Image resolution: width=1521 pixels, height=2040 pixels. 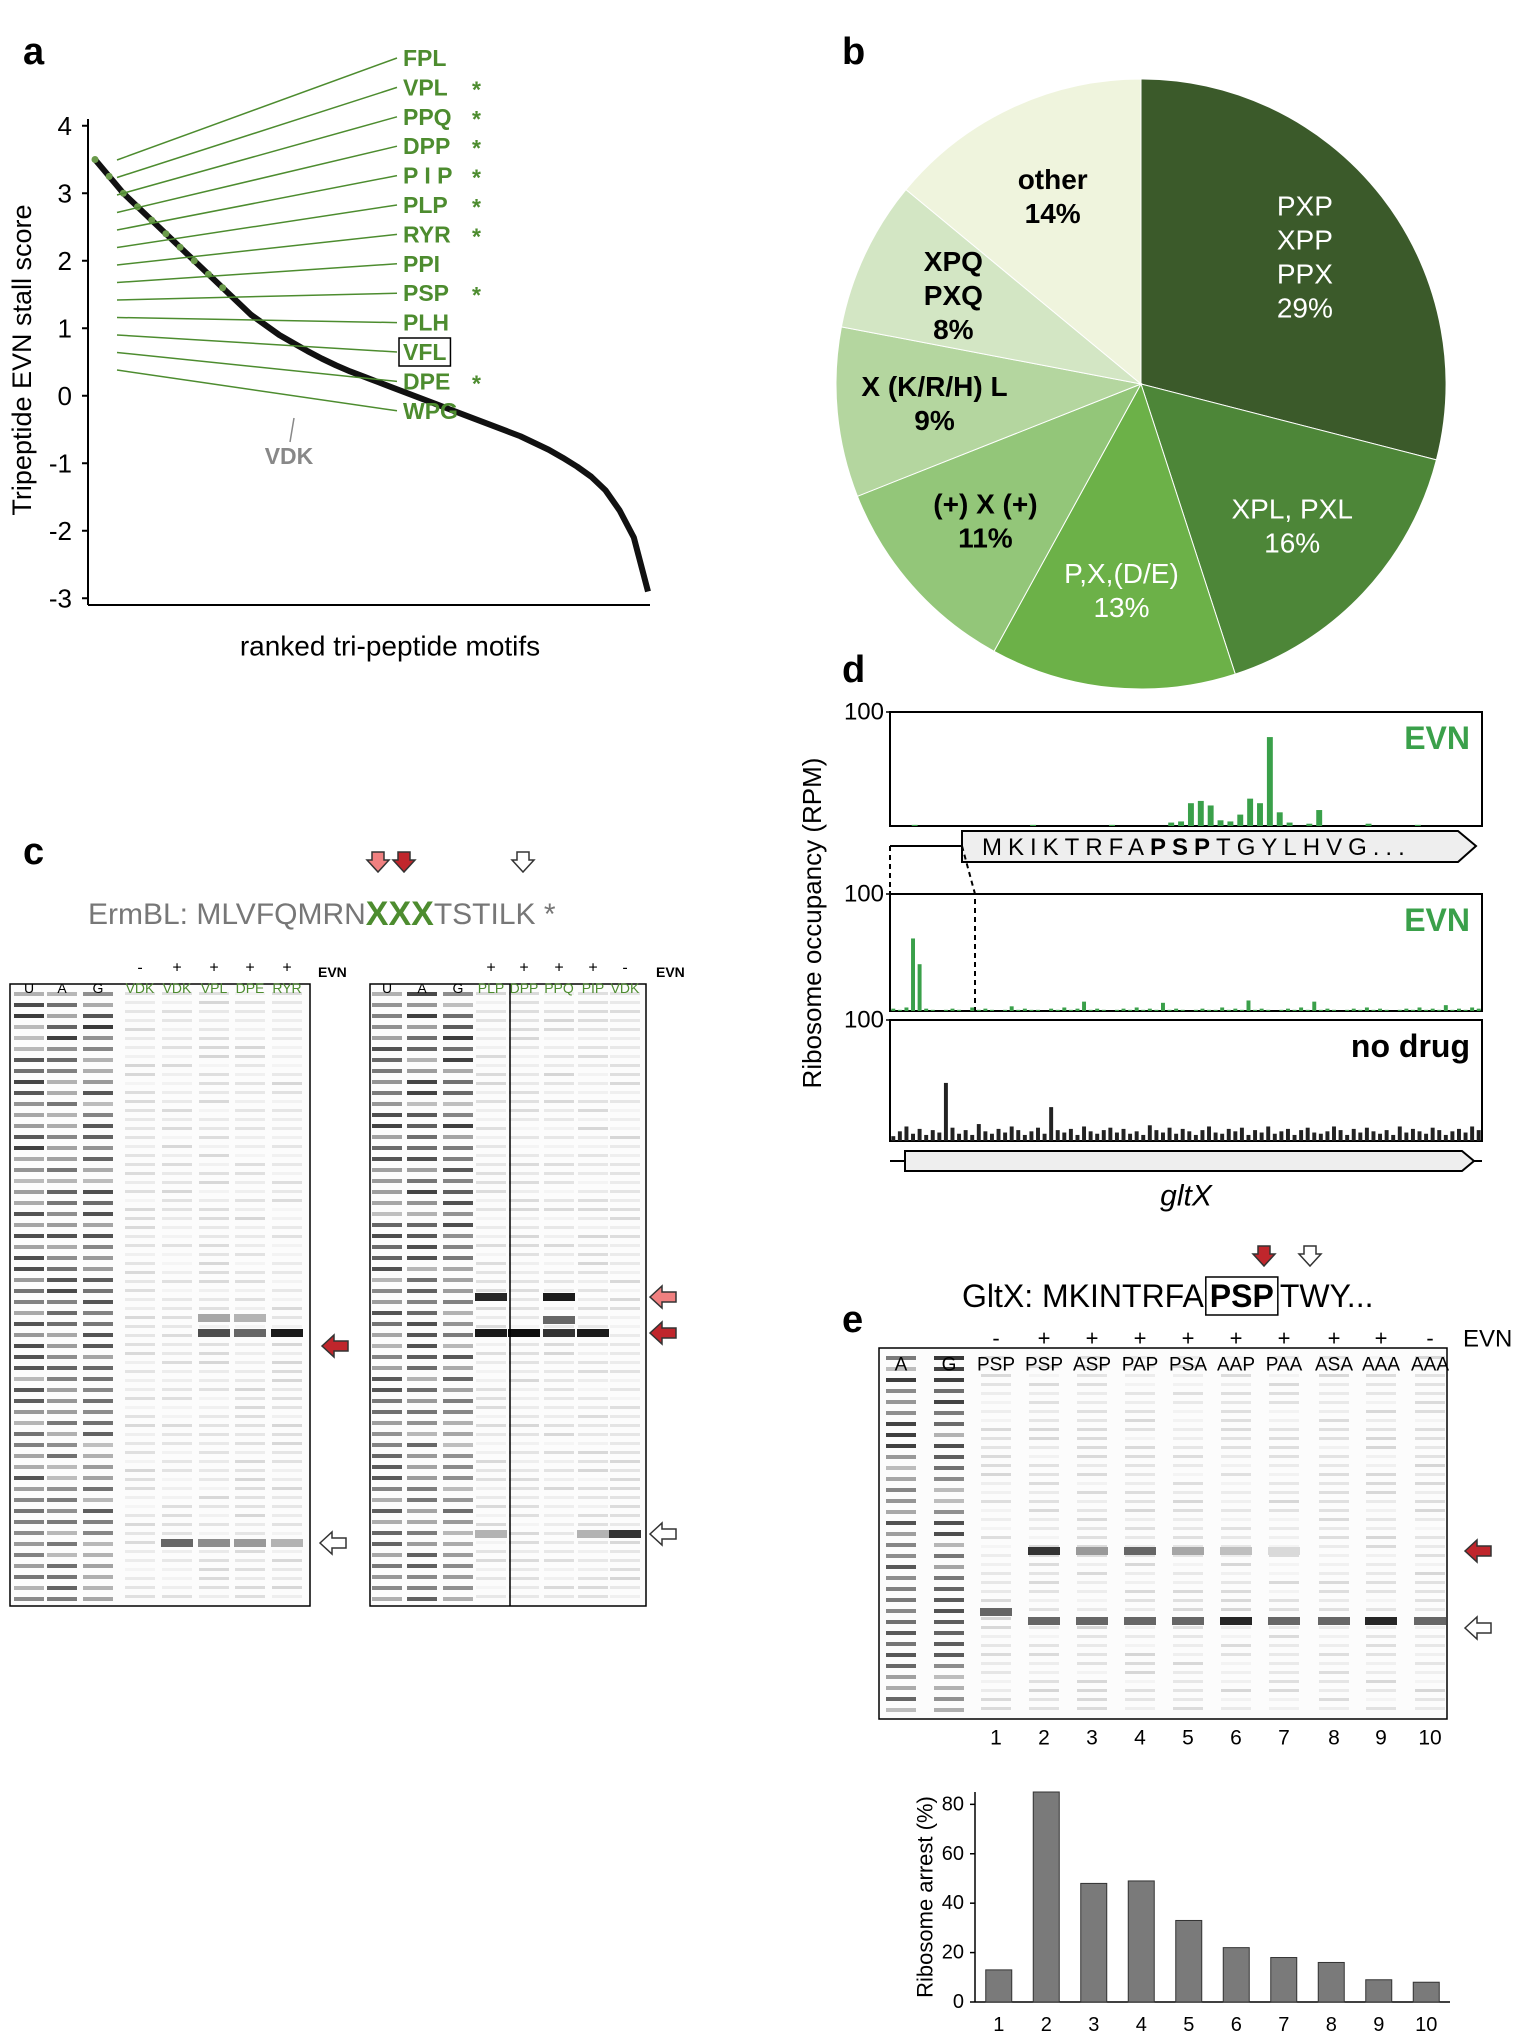 What do you see at coordinates (1219, 846) in the screenshot?
I see `gene-box` at bounding box center [1219, 846].